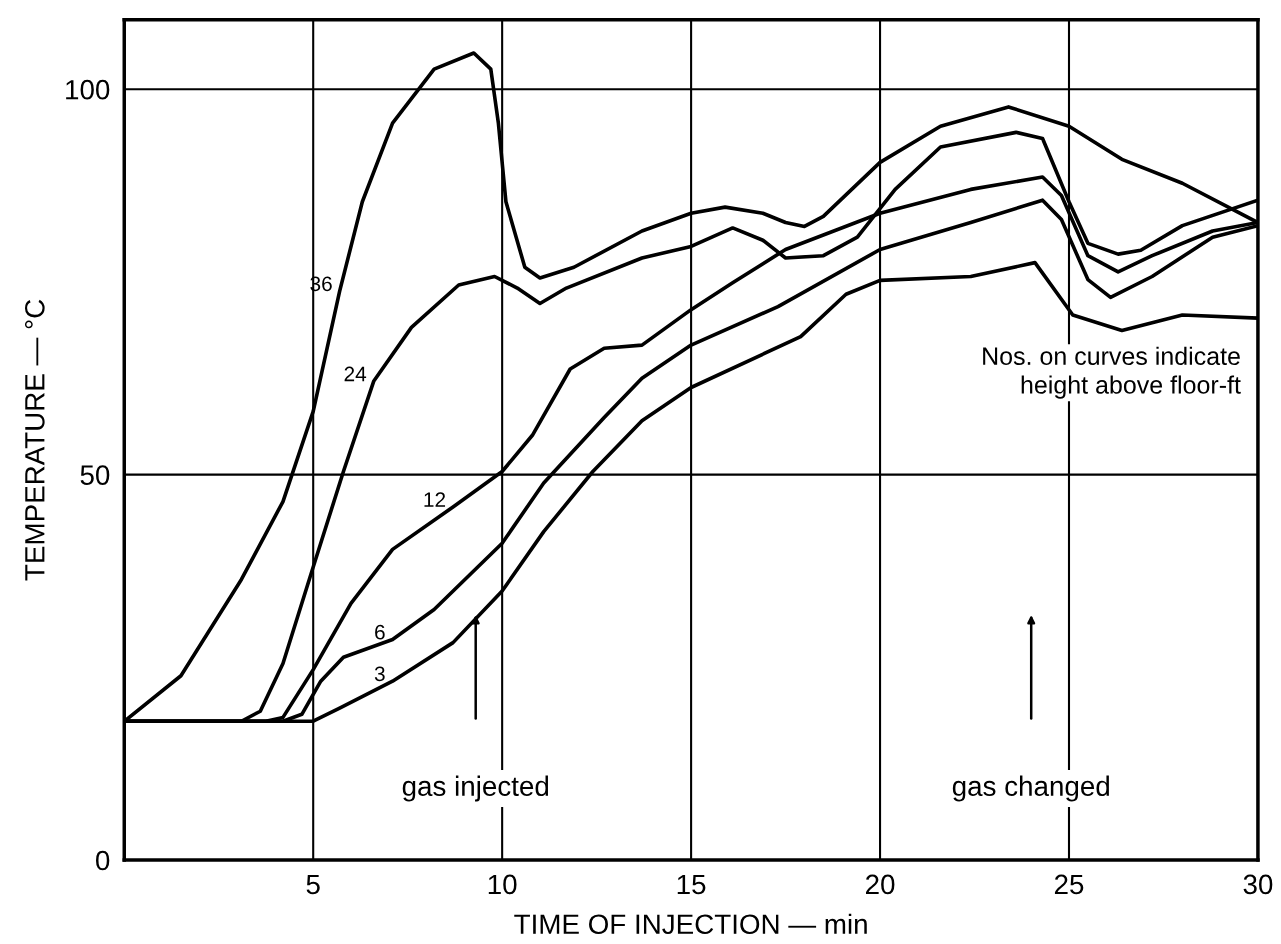  What do you see at coordinates (88, 89) in the screenshot?
I see `y-tick-label: 100` at bounding box center [88, 89].